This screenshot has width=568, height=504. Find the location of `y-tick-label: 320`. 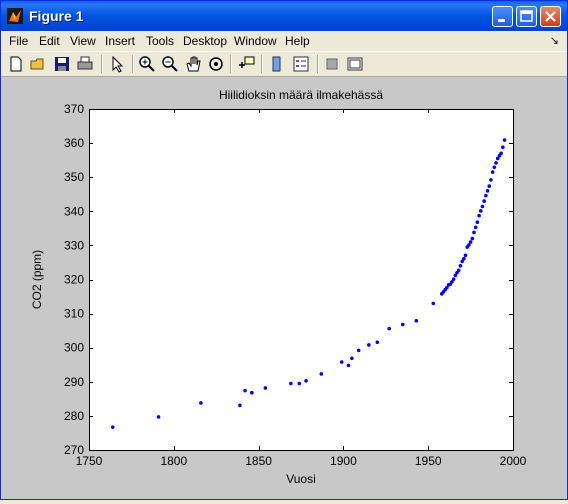

y-tick-label: 320 is located at coordinates (74, 280).